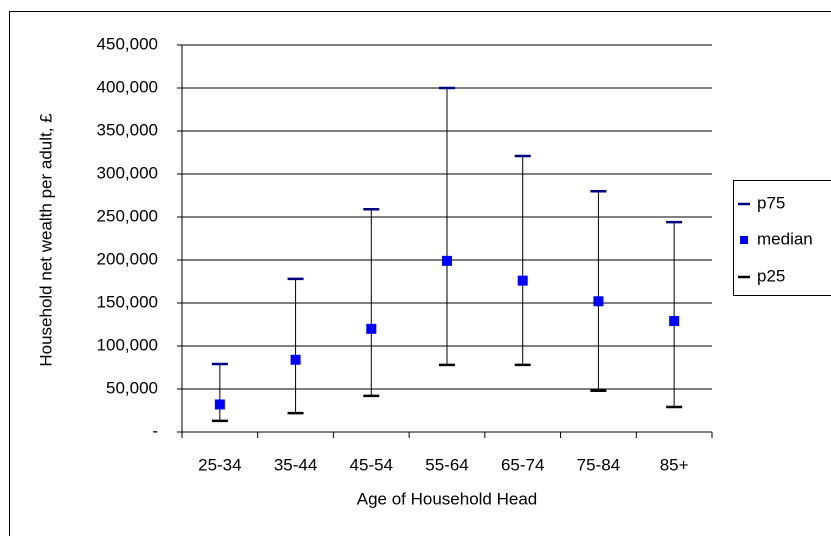 The width and height of the screenshot is (831, 536). I want to click on legend-label: p25, so click(771, 275).